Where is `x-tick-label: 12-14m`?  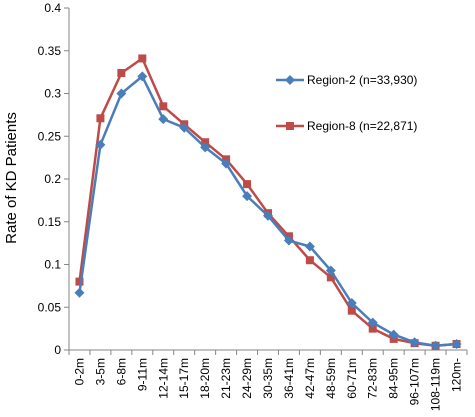
x-tick-label: 12-14m is located at coordinates (163, 378).